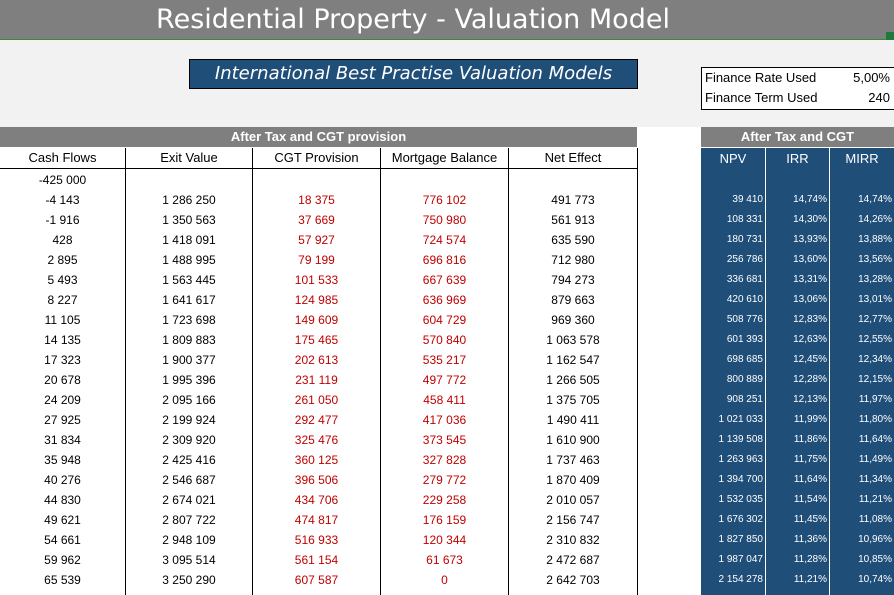  Describe the element at coordinates (62, 320) in the screenshot. I see `cell-cash-flows: 11 105` at that location.